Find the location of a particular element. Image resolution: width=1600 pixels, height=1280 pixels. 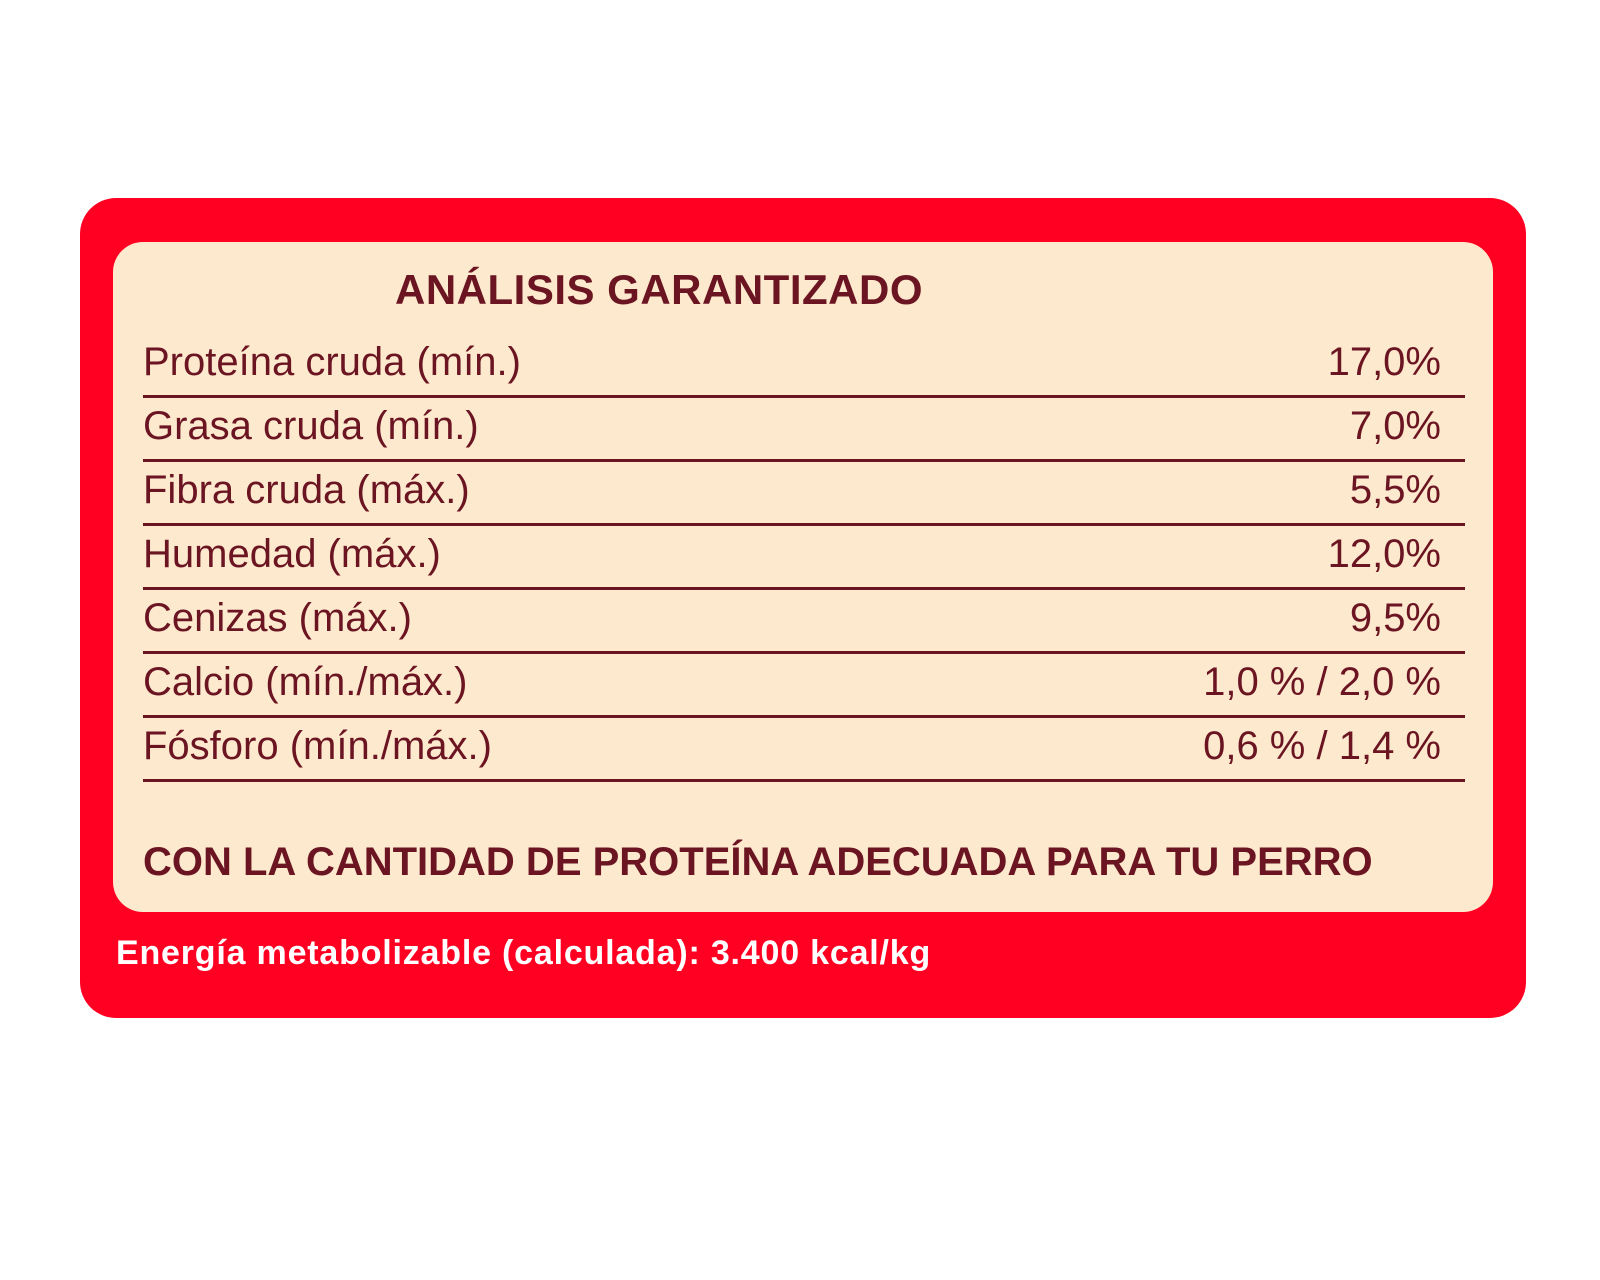

table-row: Fósforo (mín./máx.) 0,6 % / 1,4 % is located at coordinates (804, 750).